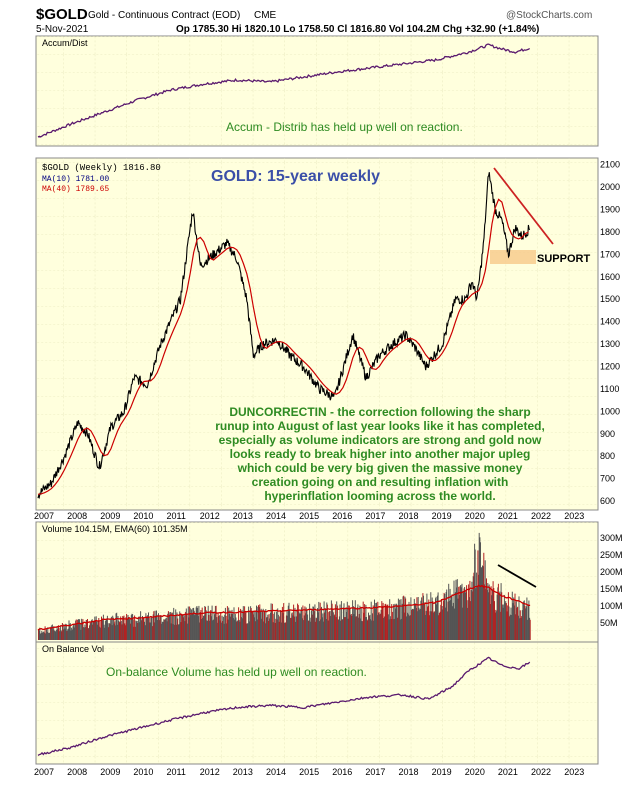  Describe the element at coordinates (610, 299) in the screenshot. I see `price-tick-label: 1500` at that location.